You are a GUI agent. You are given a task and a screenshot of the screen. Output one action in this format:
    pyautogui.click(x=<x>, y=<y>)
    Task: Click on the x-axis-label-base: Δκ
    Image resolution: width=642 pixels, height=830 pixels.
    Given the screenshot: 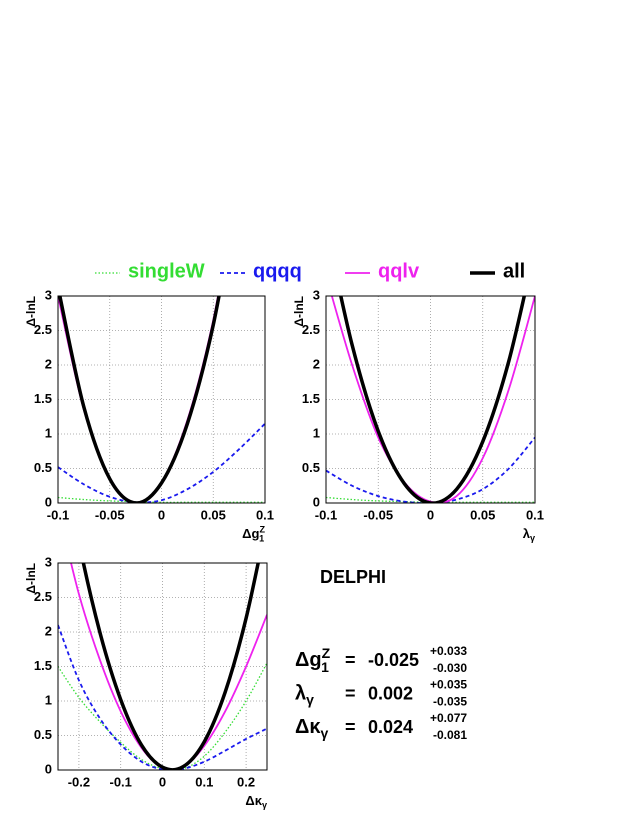 What is the action you would take?
    pyautogui.click(x=253, y=800)
    